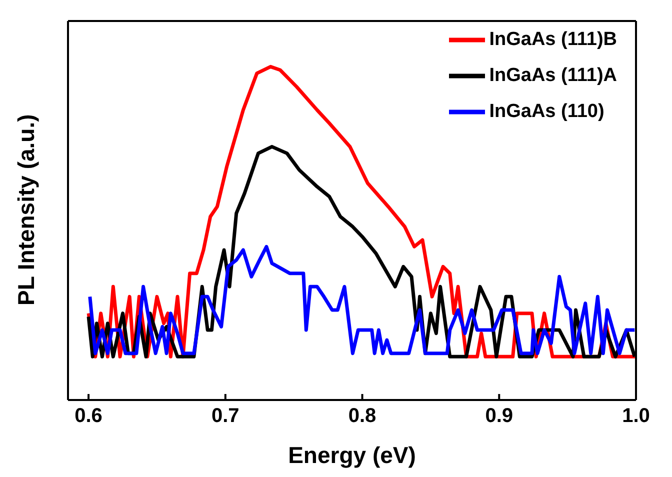 This screenshot has width=672, height=477. I want to click on legend-label: InGaAs (111)B, so click(553, 39).